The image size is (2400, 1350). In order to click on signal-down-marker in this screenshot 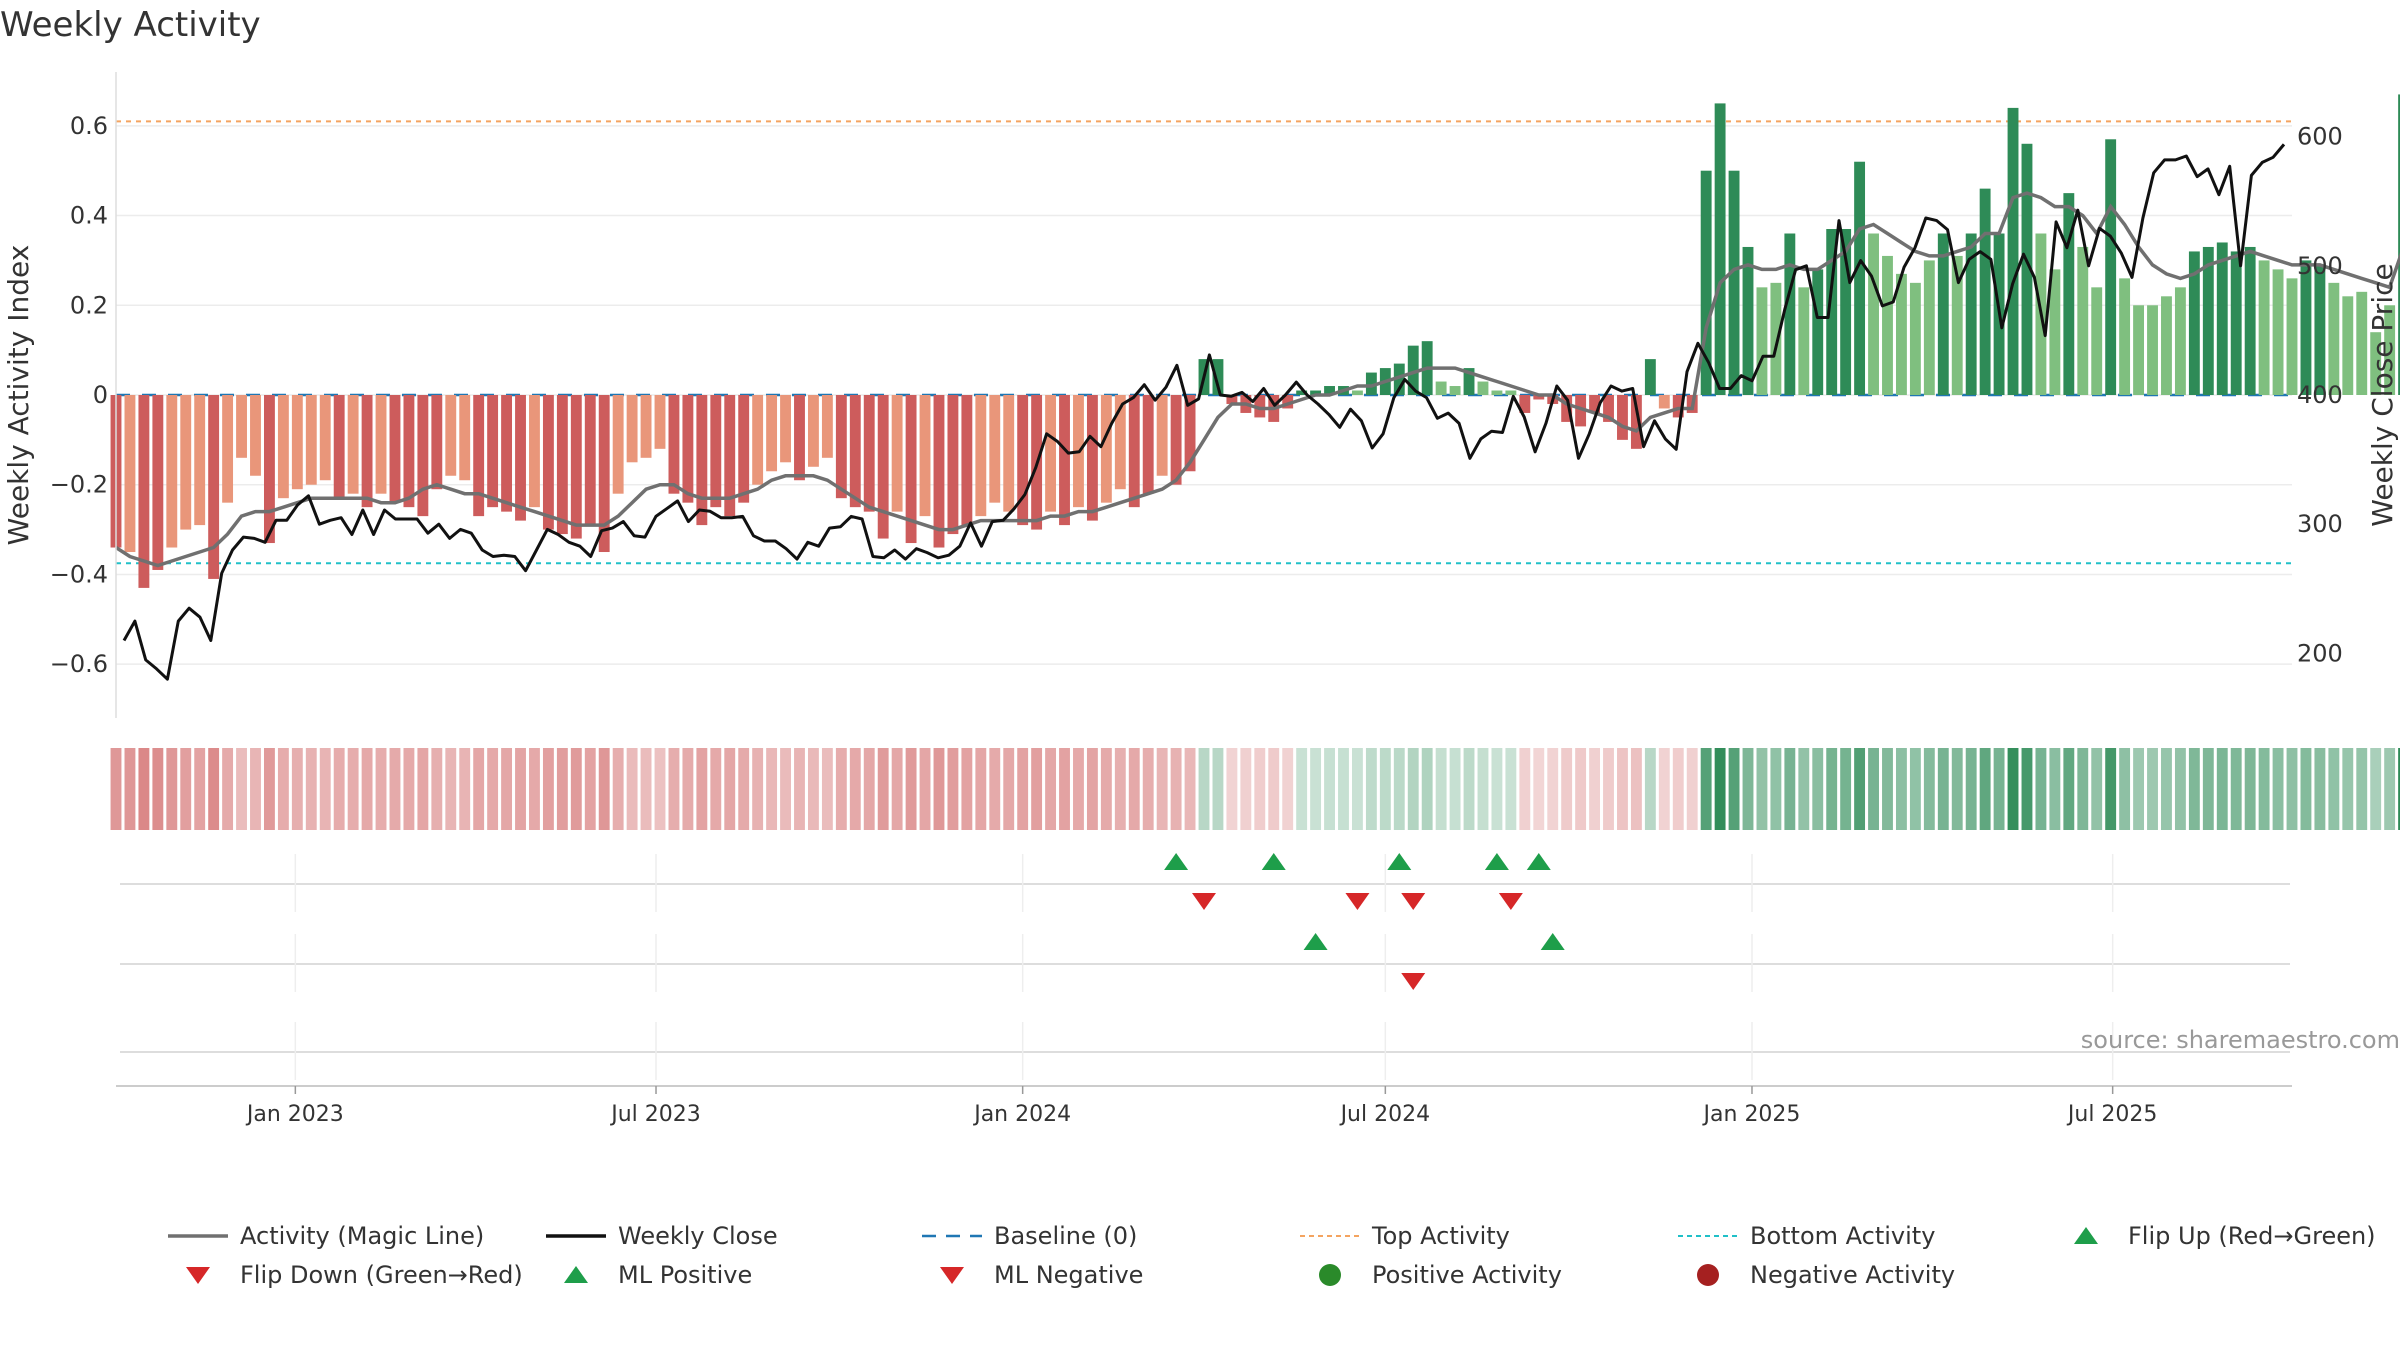, I will do `click(1510, 901)`.